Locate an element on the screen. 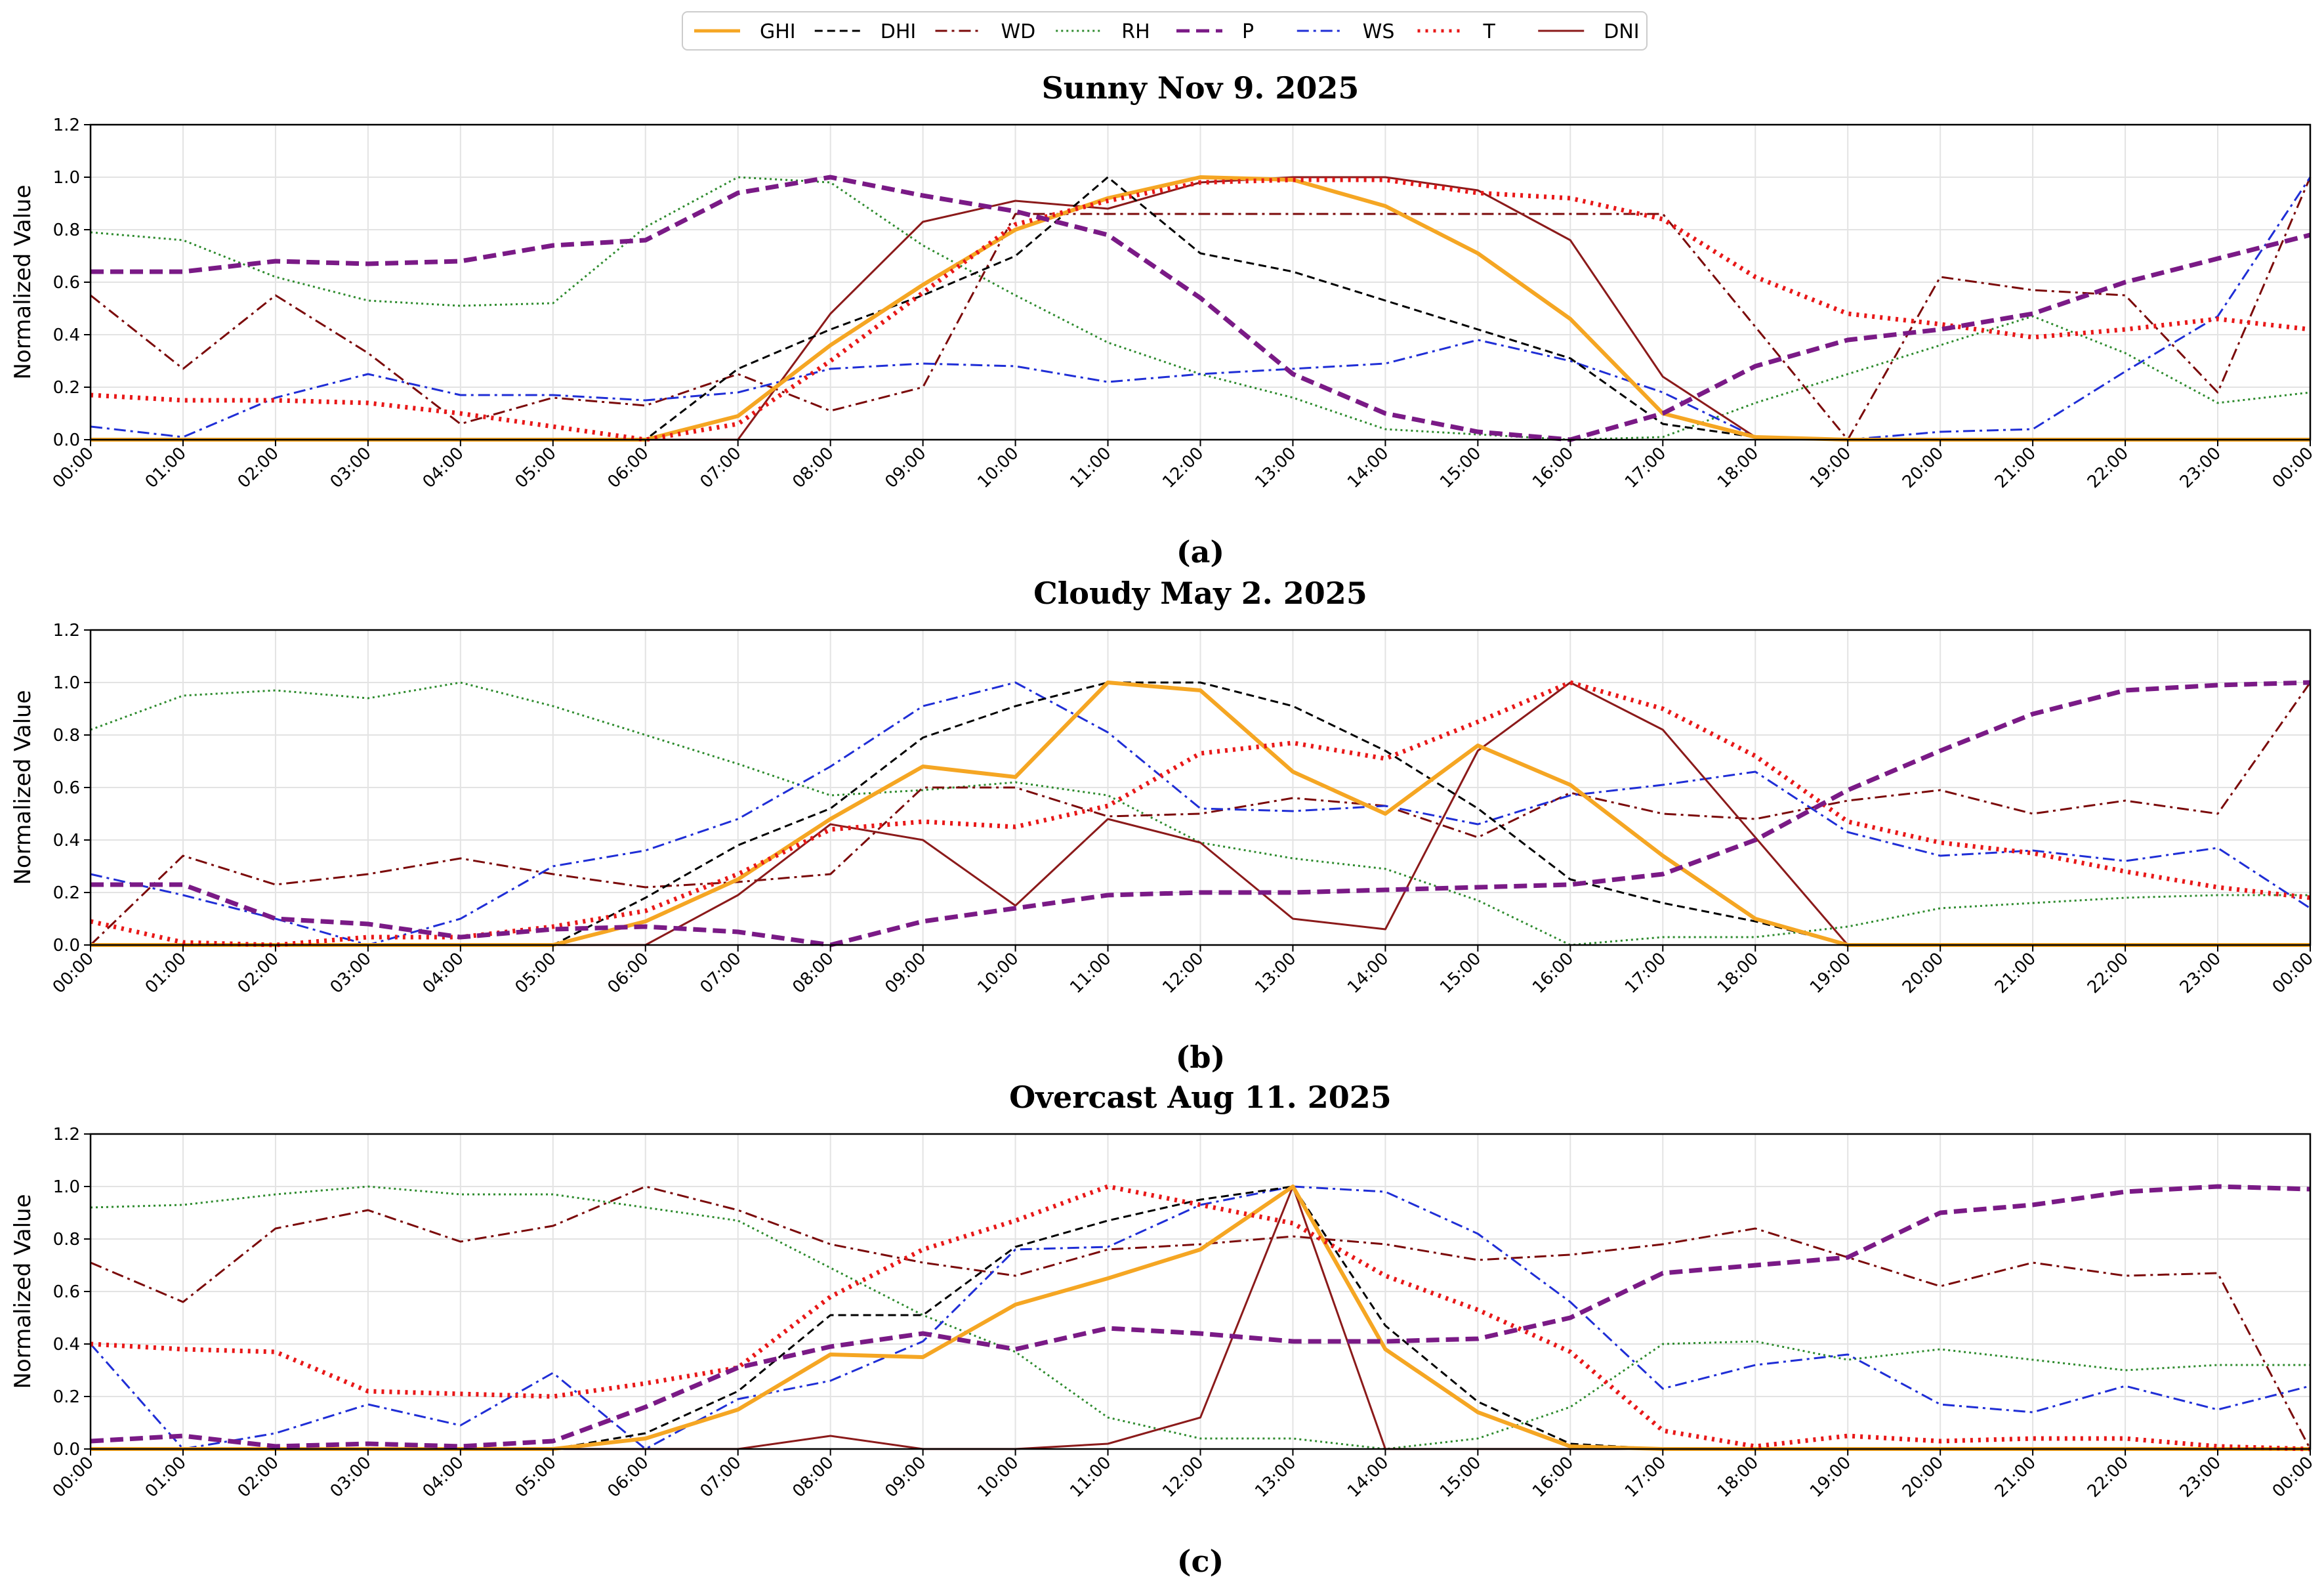  legend-label-dni: DNI is located at coordinates (1621, 31).